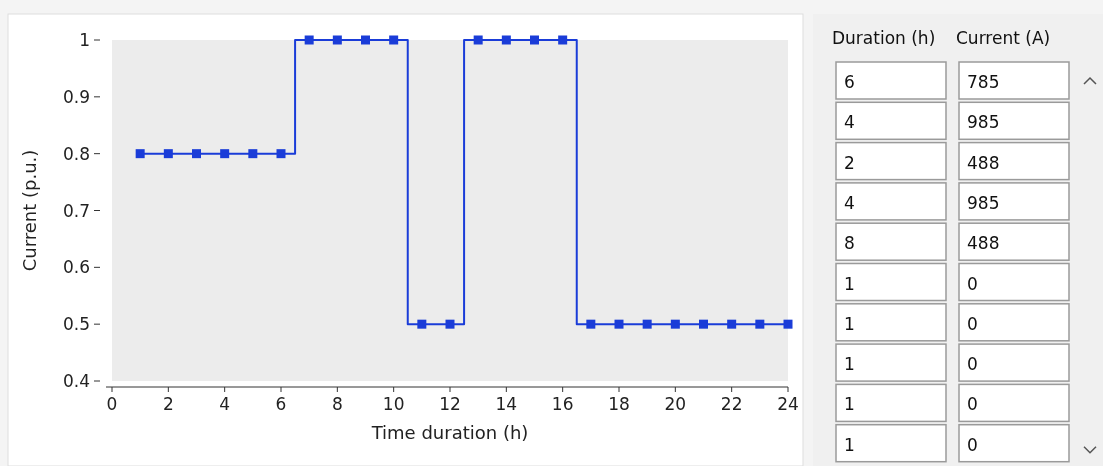  Describe the element at coordinates (849, 162) in the screenshot. I see `text: 2` at that location.